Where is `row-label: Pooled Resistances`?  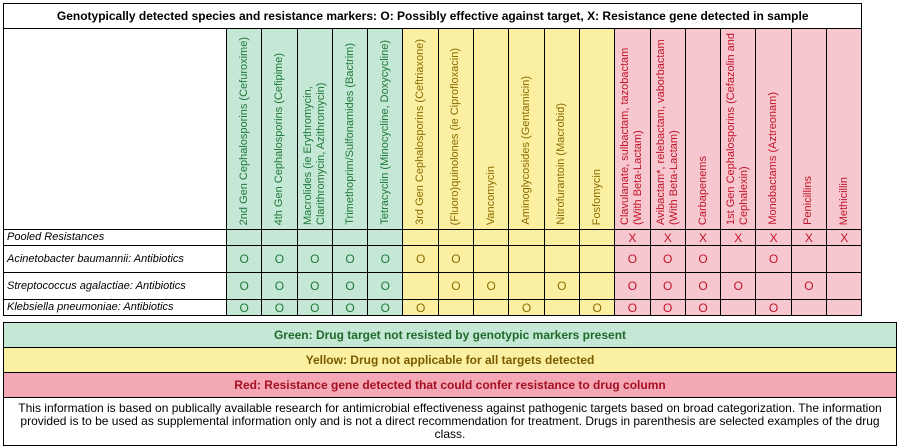 row-label: Pooled Resistances is located at coordinates (115, 237).